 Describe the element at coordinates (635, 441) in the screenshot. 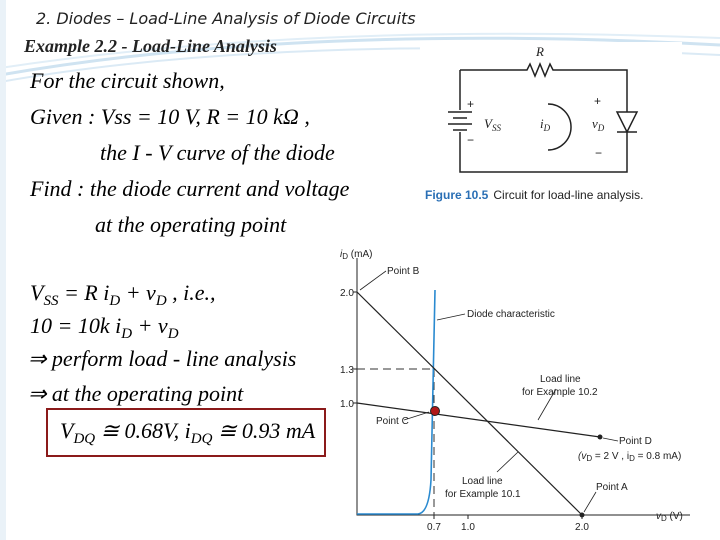

I see `annotation: Point D` at that location.